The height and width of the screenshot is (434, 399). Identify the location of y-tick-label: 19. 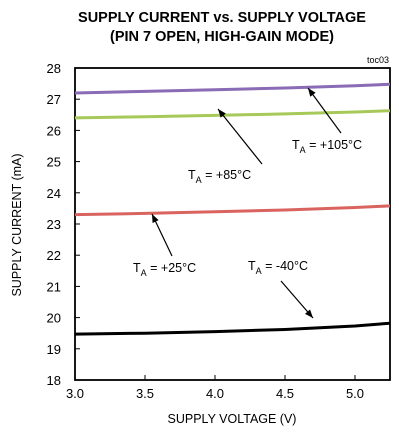
(54, 349).